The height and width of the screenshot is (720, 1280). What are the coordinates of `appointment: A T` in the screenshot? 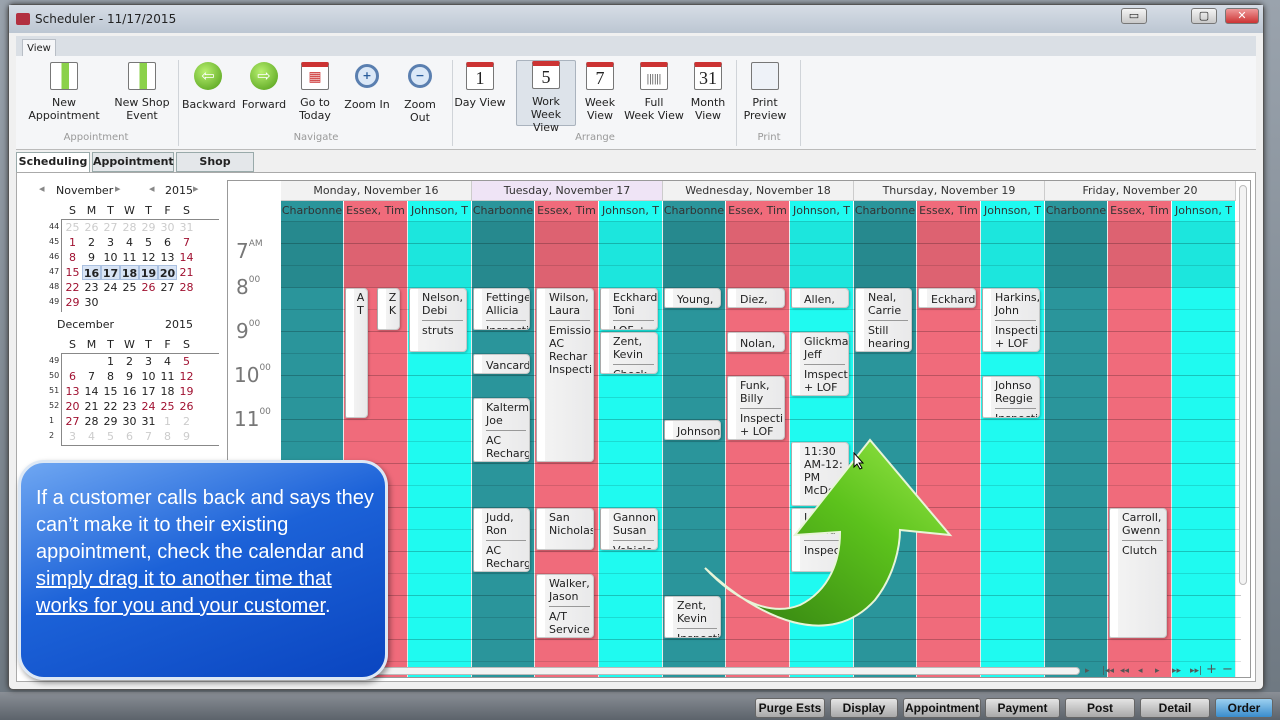 It's located at (356, 353).